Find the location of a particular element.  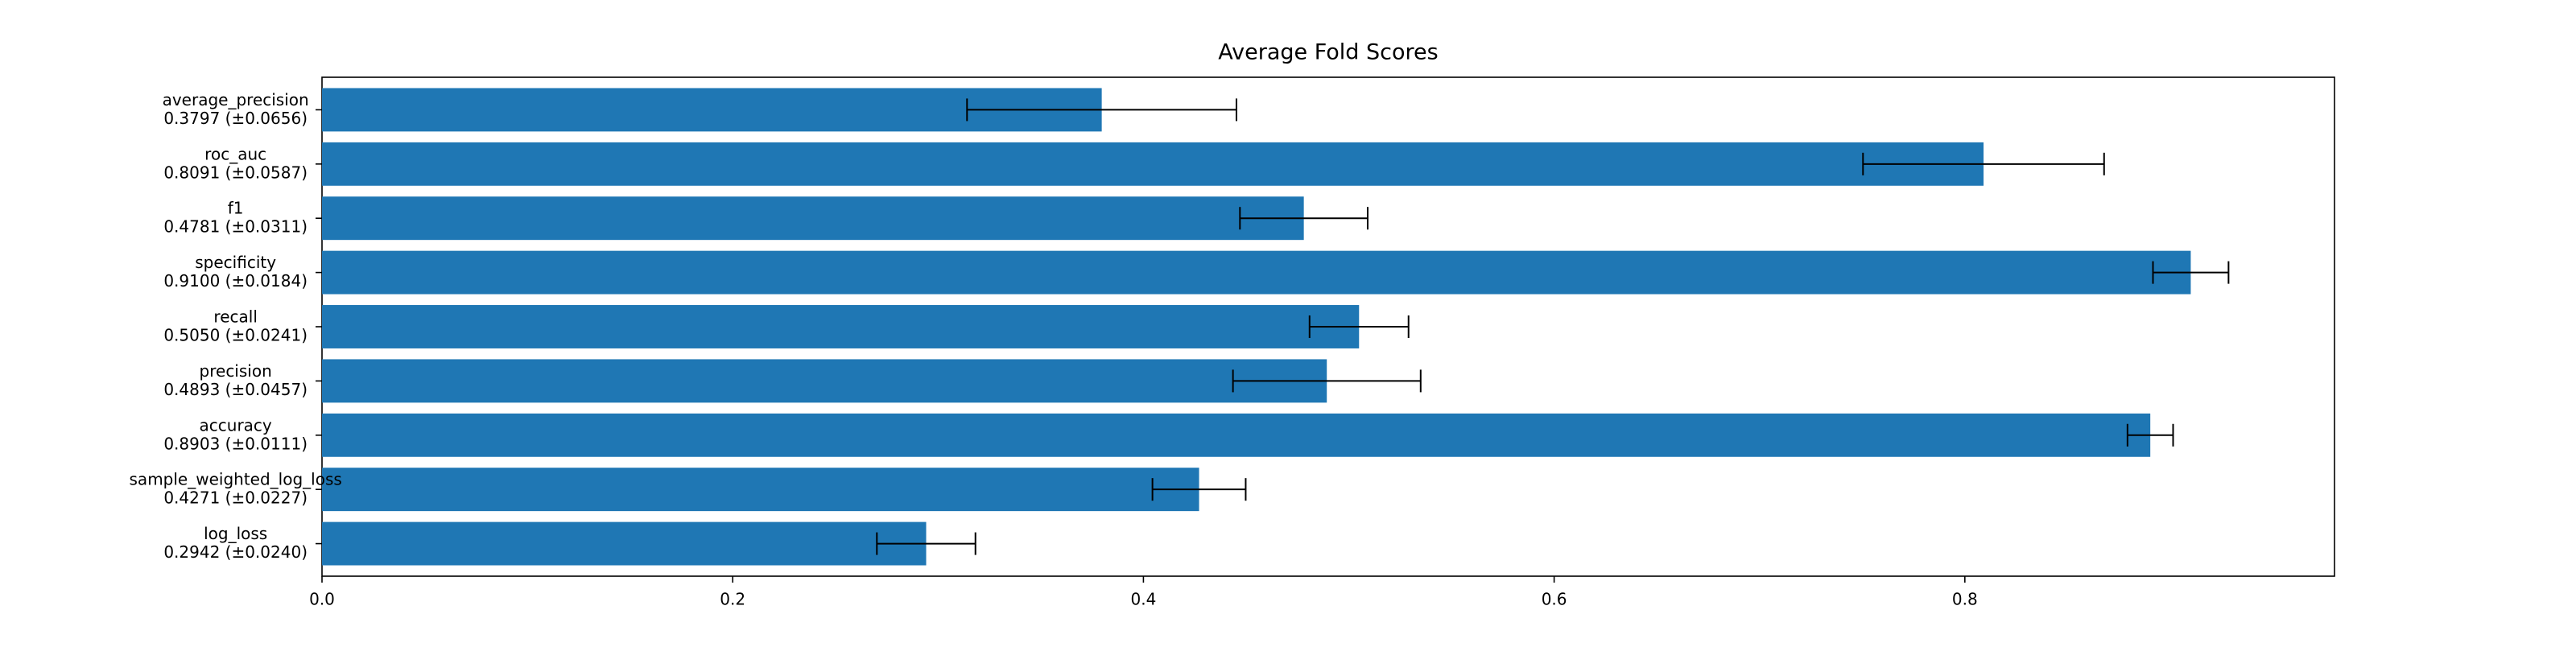

y-tick-label-score: 0.4271 (±0.0227) is located at coordinates (235, 498).